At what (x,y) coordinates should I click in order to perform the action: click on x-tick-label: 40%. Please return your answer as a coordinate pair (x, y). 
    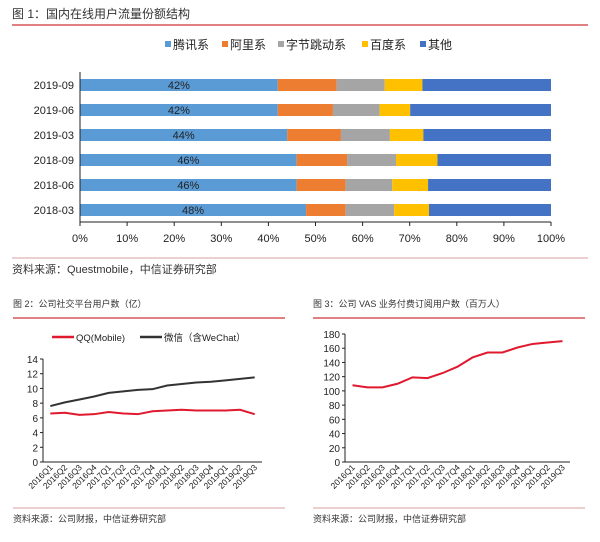
    Looking at the image, I should click on (268, 239).